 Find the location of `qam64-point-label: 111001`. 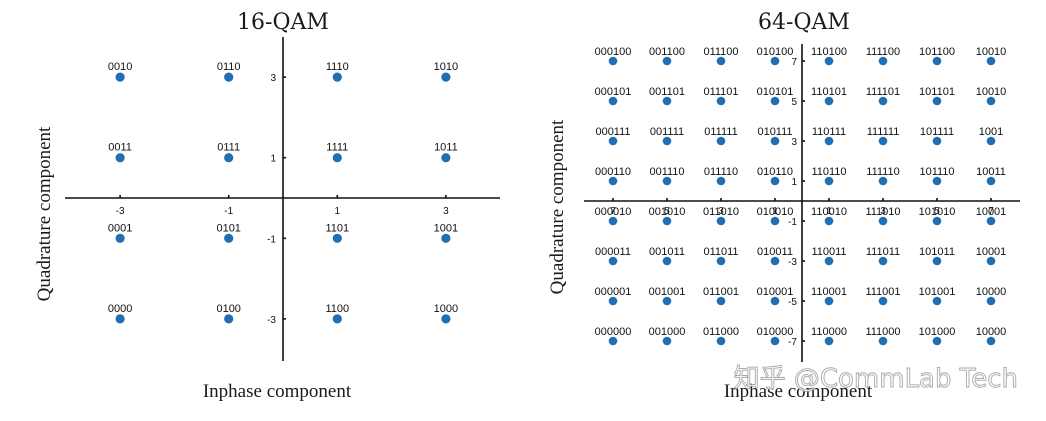

qam64-point-label: 111001 is located at coordinates (882, 292).